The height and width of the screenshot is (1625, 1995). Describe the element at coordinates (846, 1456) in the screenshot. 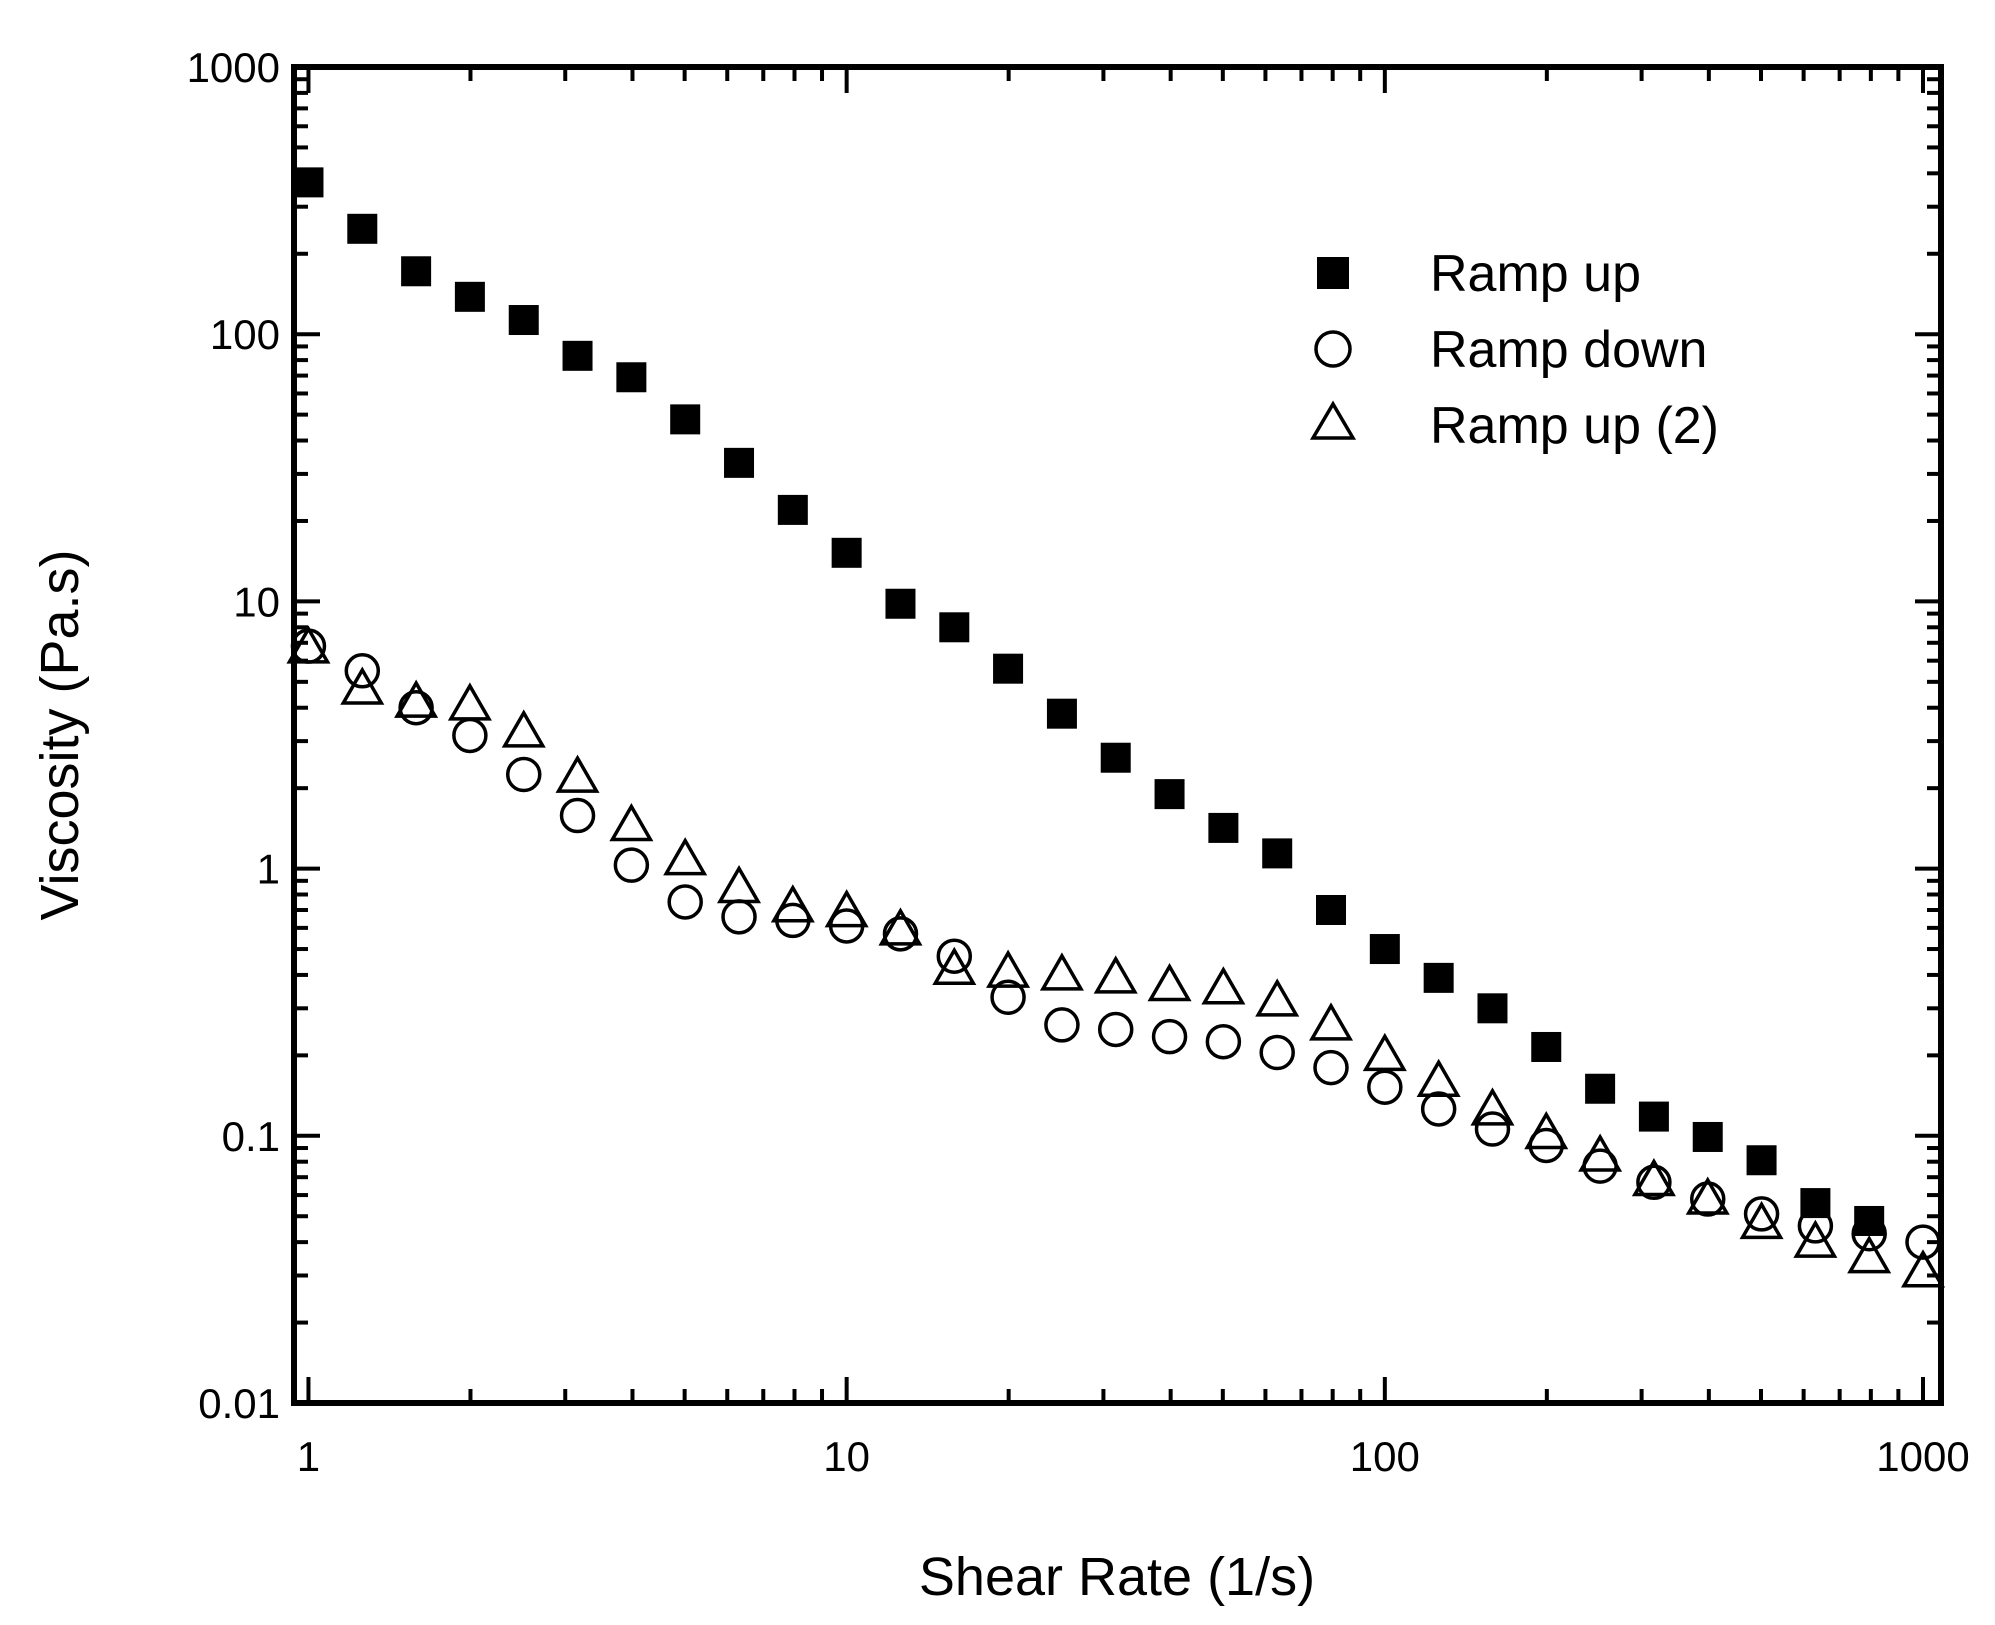

I see `x-tick-label: 10` at that location.